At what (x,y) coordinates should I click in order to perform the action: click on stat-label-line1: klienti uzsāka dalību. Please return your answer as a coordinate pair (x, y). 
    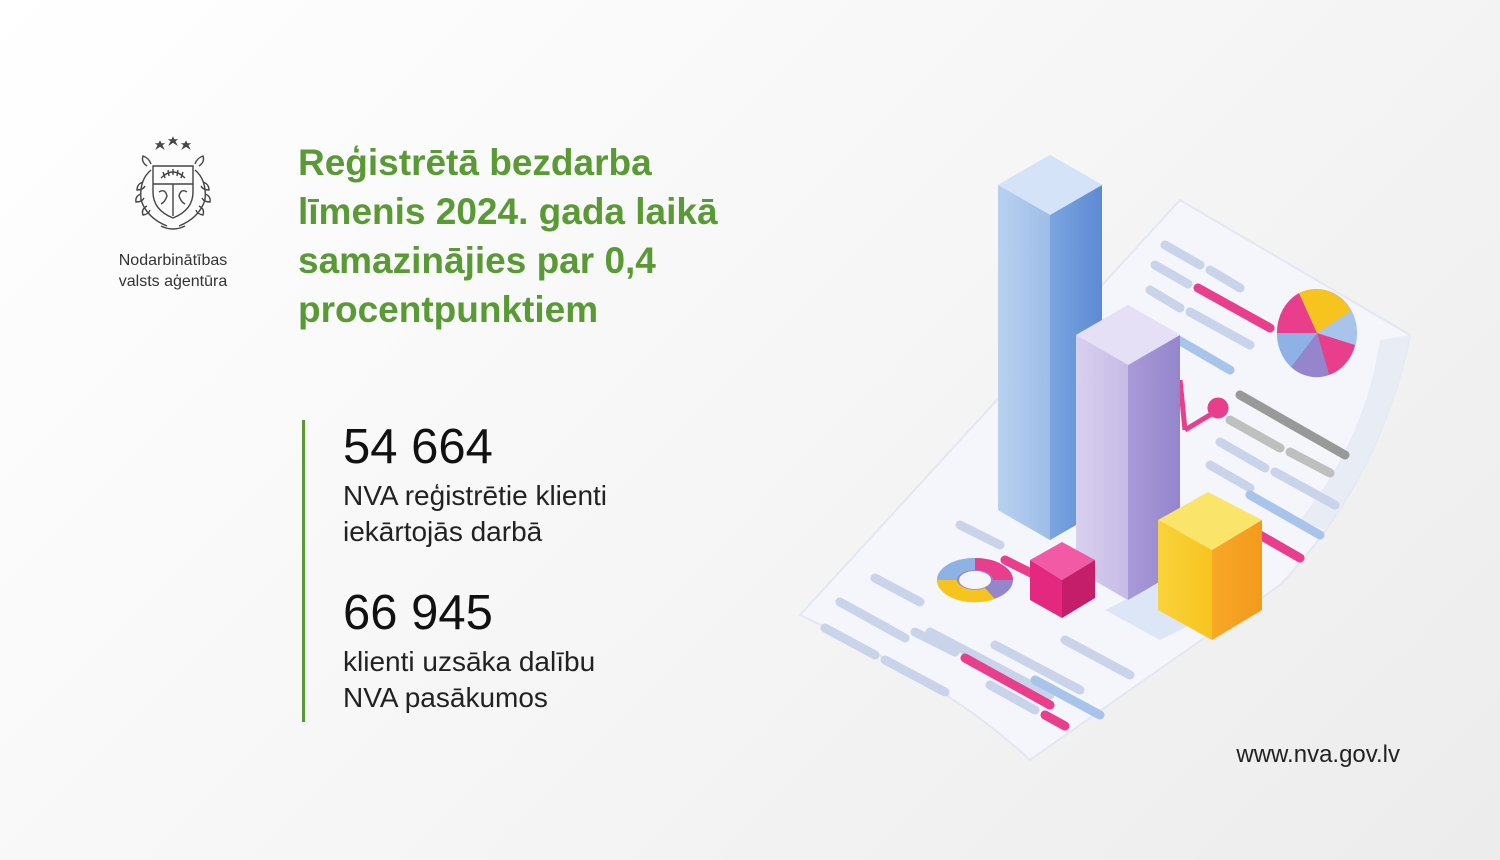
    Looking at the image, I should click on (469, 661).